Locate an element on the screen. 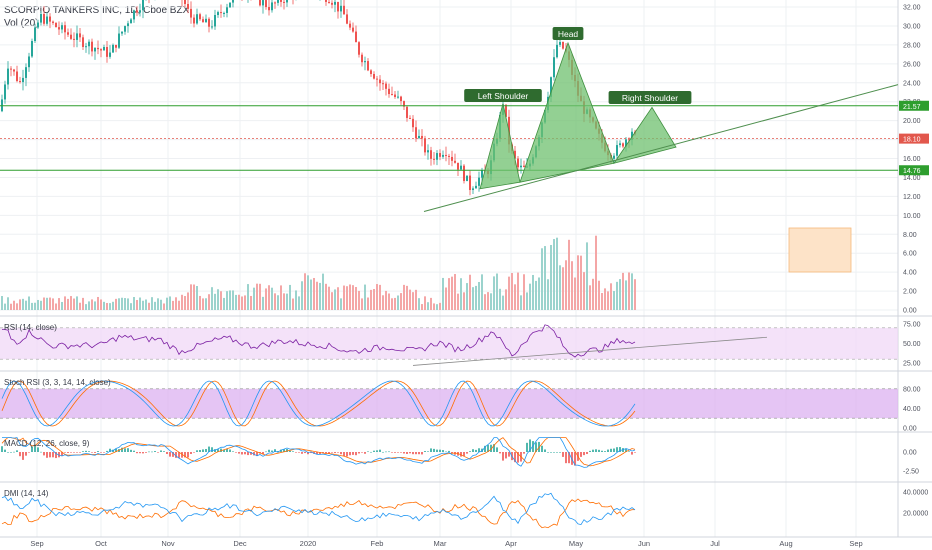 Image resolution: width=932 pixels, height=550 pixels. label-right-shoulder-bg is located at coordinates (650, 97).